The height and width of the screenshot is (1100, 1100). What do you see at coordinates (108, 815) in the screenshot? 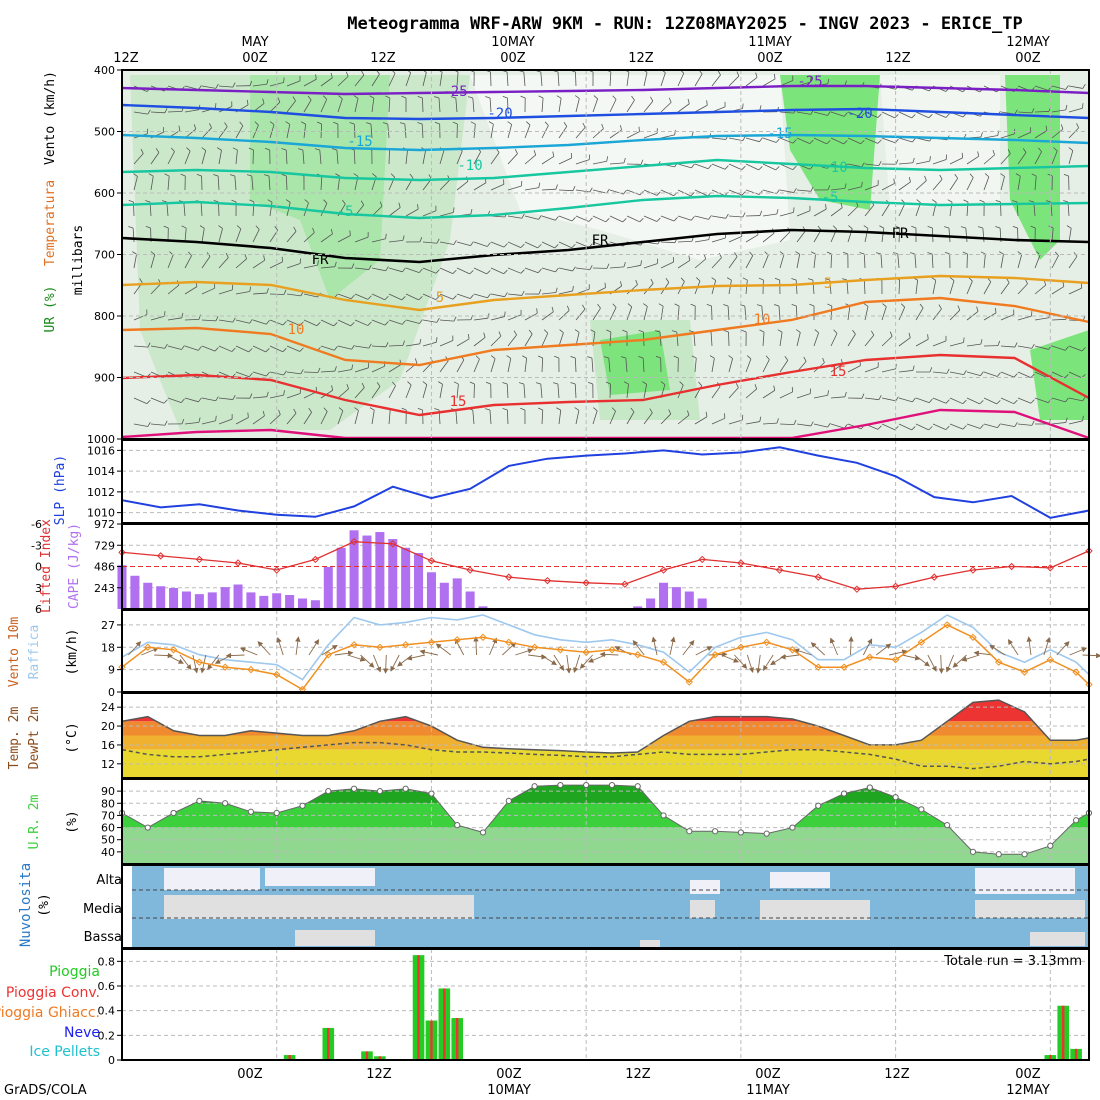
I see `y-tick-label: 70` at bounding box center [108, 815].